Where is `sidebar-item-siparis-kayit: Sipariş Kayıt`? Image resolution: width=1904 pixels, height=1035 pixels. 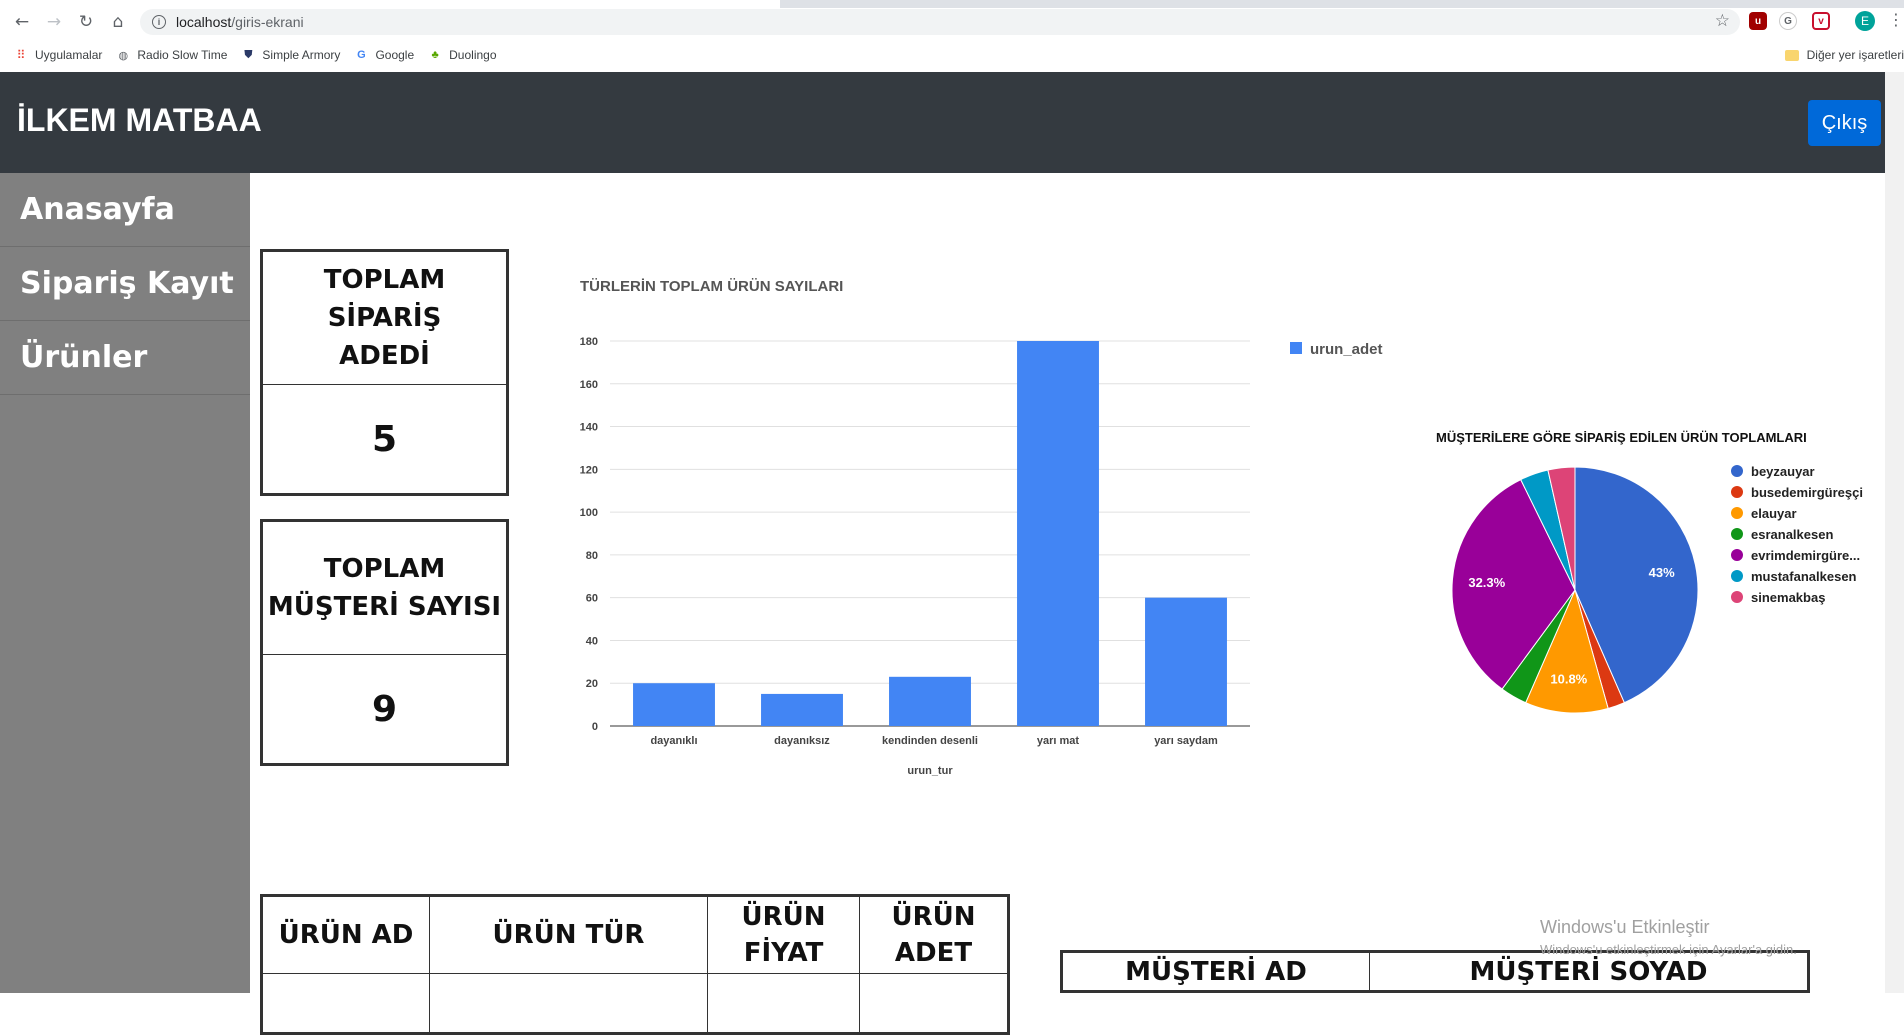 sidebar-item-siparis-kayit: Sipariş Kayıt is located at coordinates (125, 284).